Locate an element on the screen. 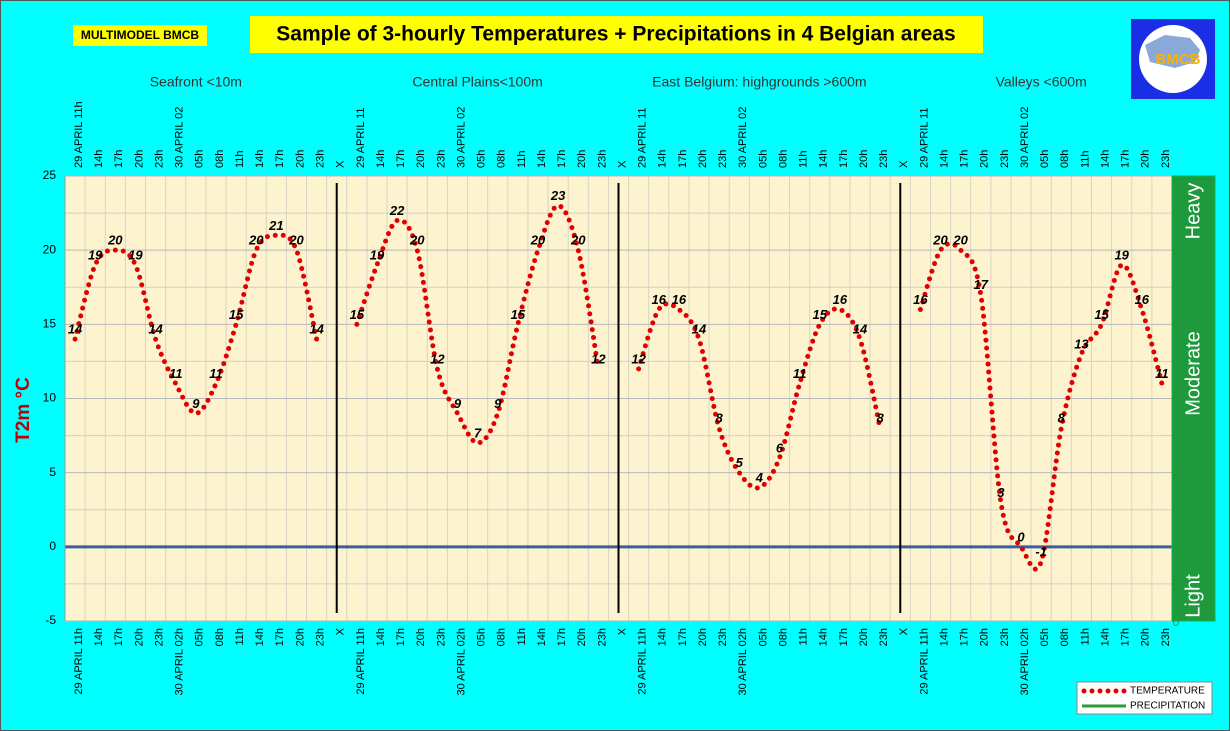 The image size is (1230, 731). legend-label: TEMPERATURE is located at coordinates (1167, 691).